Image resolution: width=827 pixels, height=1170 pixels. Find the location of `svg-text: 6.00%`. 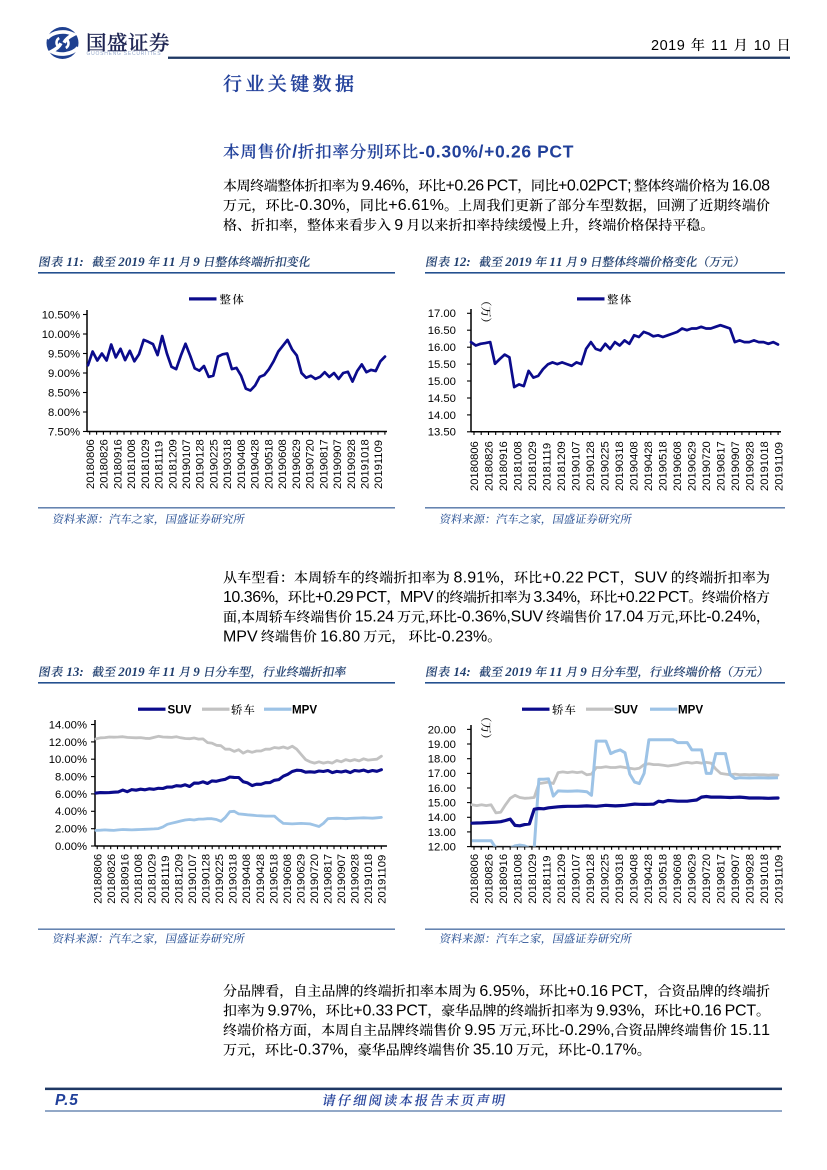

svg-text: 6.00% is located at coordinates (71, 795).